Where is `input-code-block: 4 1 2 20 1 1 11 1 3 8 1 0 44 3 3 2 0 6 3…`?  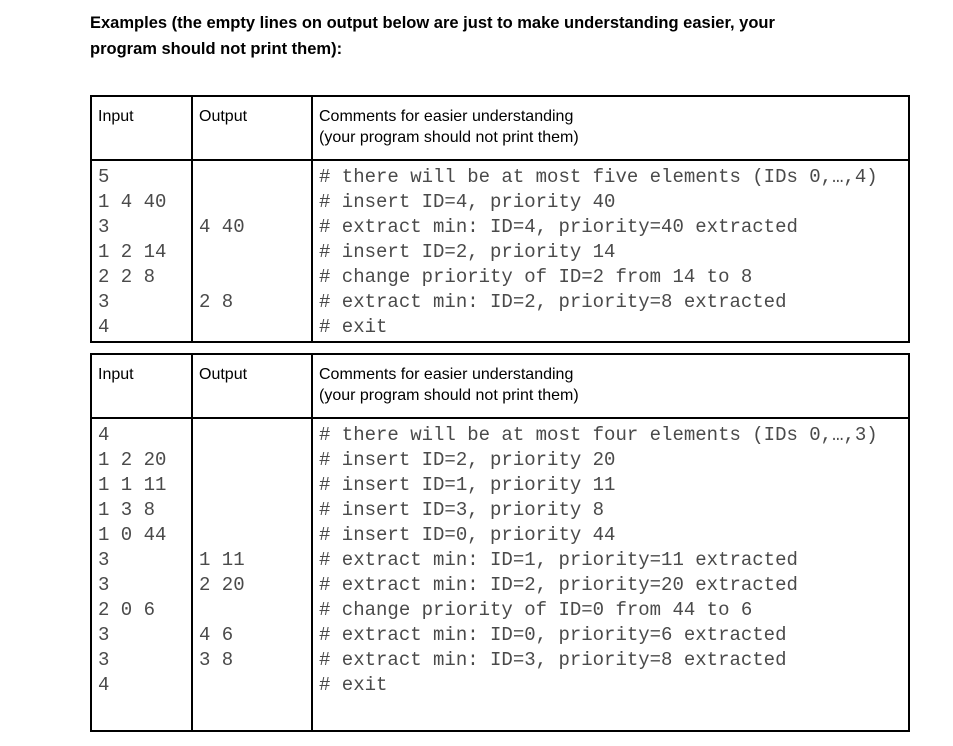
input-code-block: 4 1 2 20 1 1 11 1 3 8 1 0 44 3 3 2 0 6 3… is located at coordinates (141, 574).